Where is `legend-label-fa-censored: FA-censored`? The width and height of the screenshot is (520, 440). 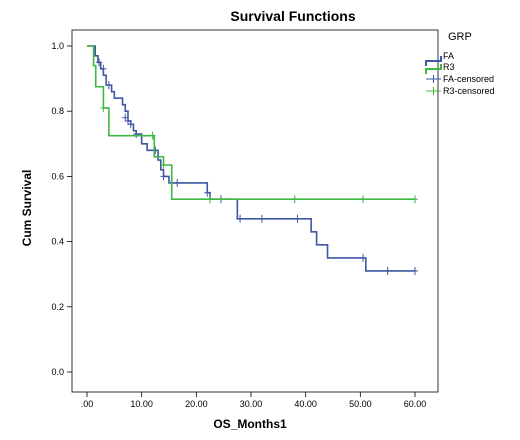
legend-label-fa-censored: FA-censored is located at coordinates (468, 79).